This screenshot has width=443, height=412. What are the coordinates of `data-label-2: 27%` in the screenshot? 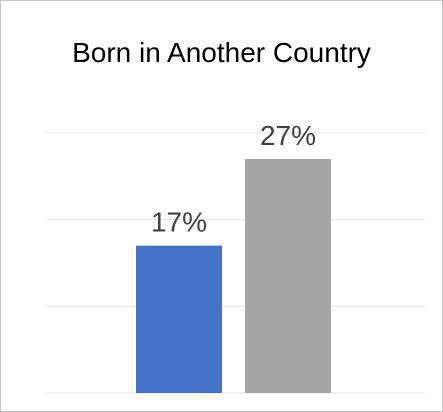 It's located at (288, 135).